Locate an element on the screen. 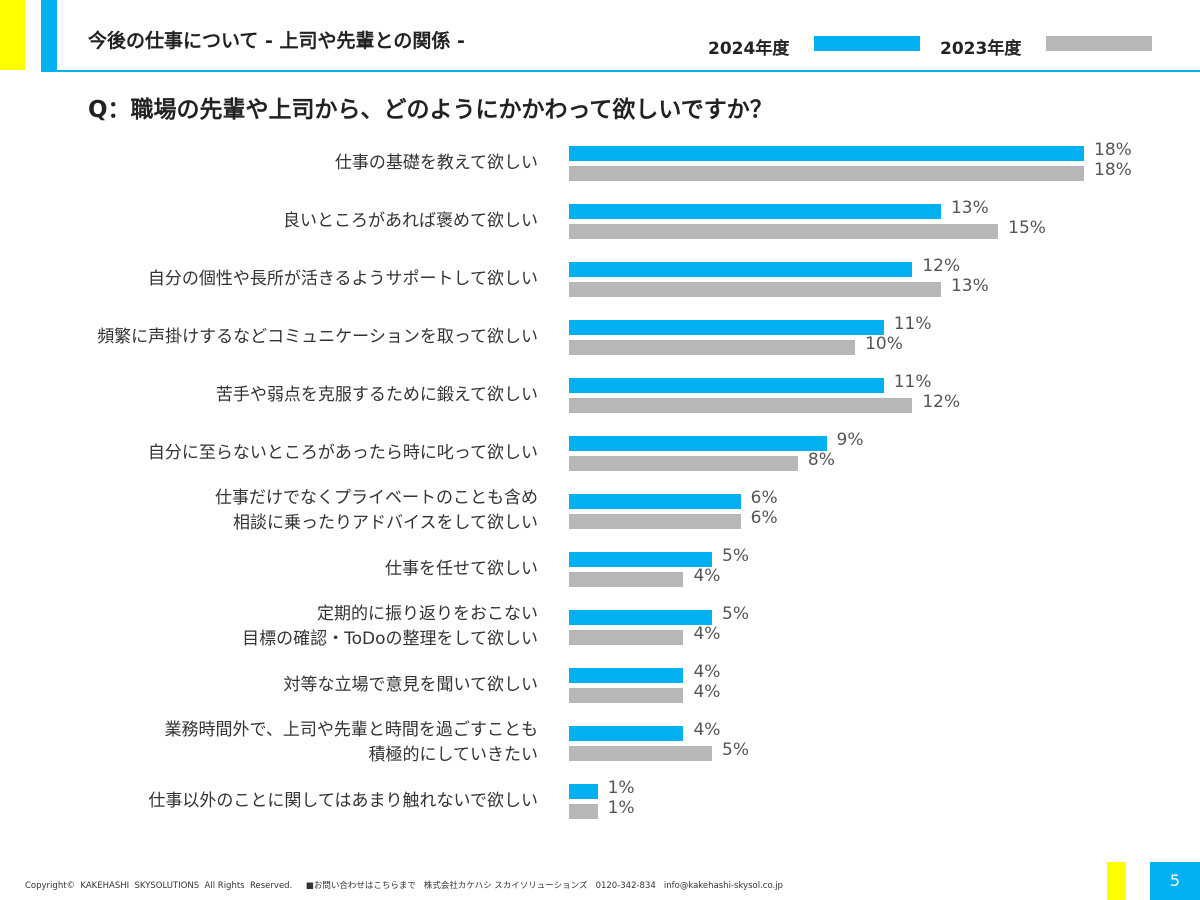  legend-2023-swatch is located at coordinates (1099, 43).